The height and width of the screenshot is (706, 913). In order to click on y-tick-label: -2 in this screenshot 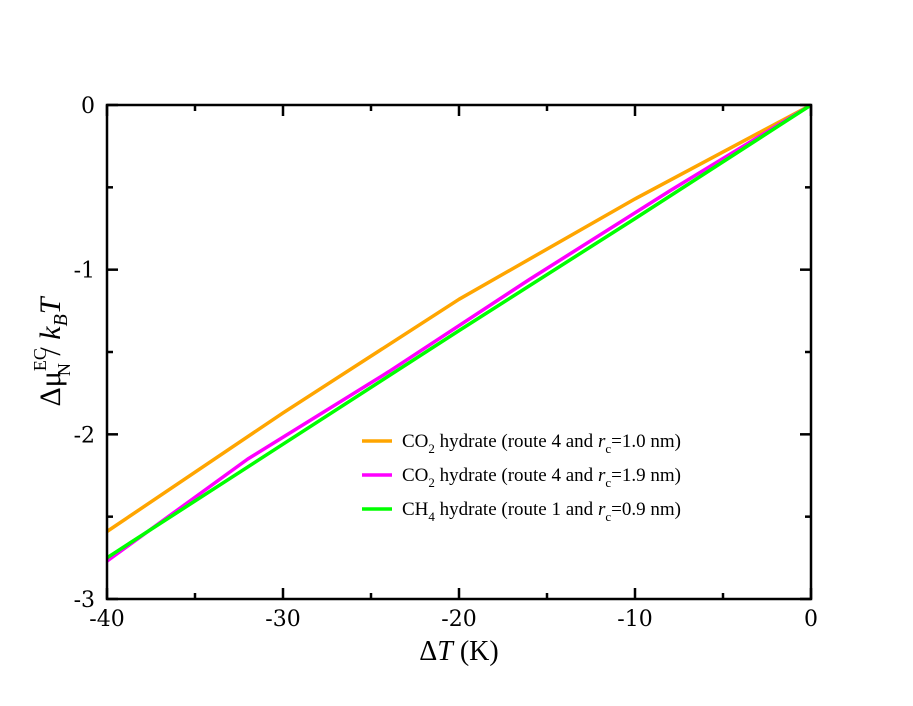, I will do `click(84, 435)`.